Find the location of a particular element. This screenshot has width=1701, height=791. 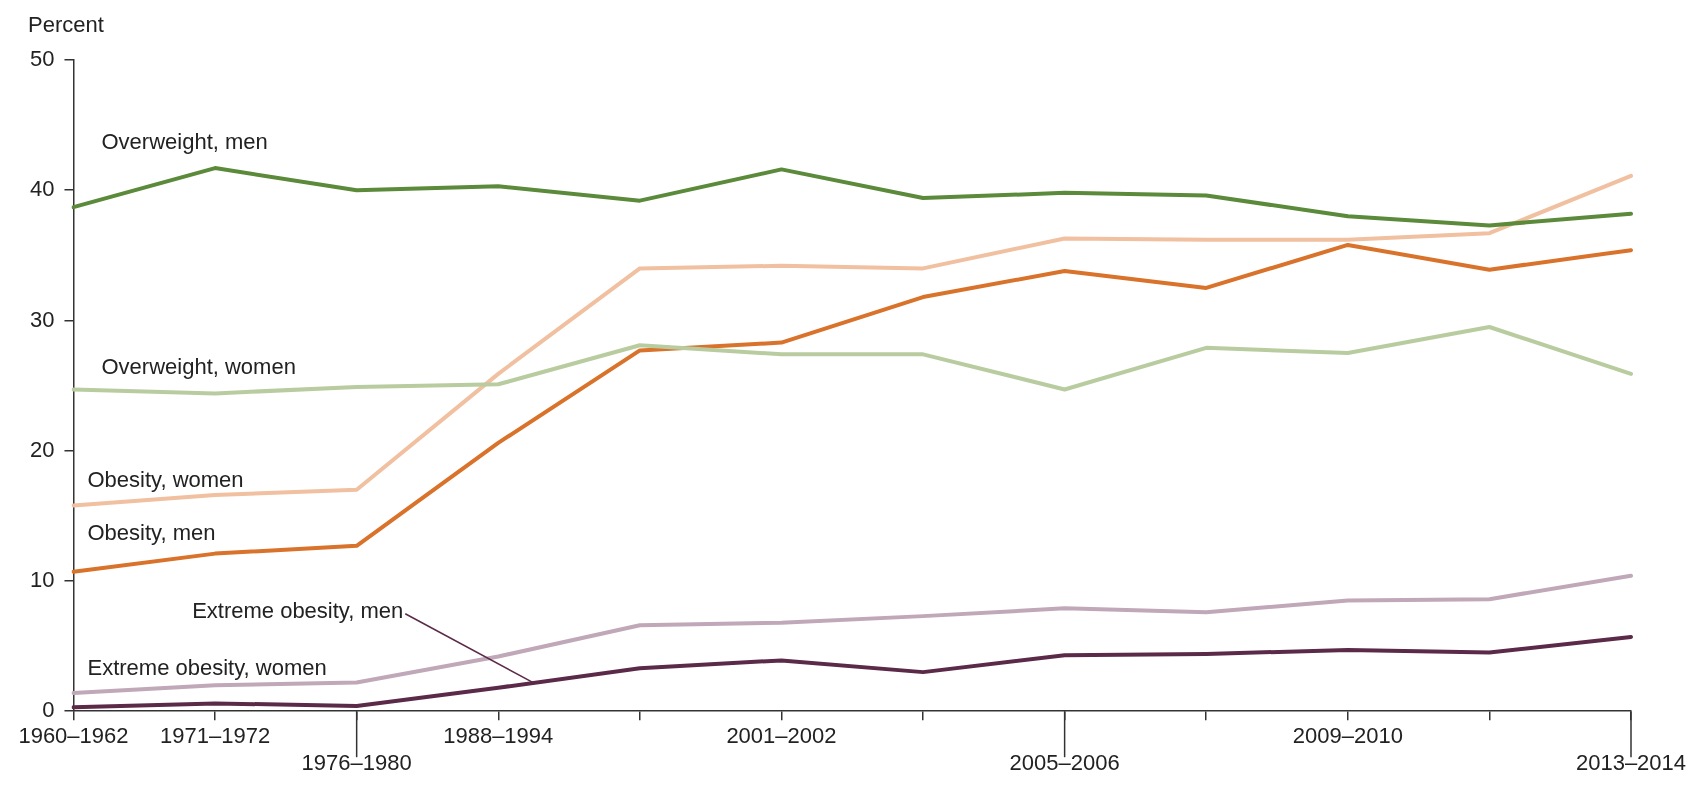

x-tick-label: 2005–2006 is located at coordinates (1064, 762).